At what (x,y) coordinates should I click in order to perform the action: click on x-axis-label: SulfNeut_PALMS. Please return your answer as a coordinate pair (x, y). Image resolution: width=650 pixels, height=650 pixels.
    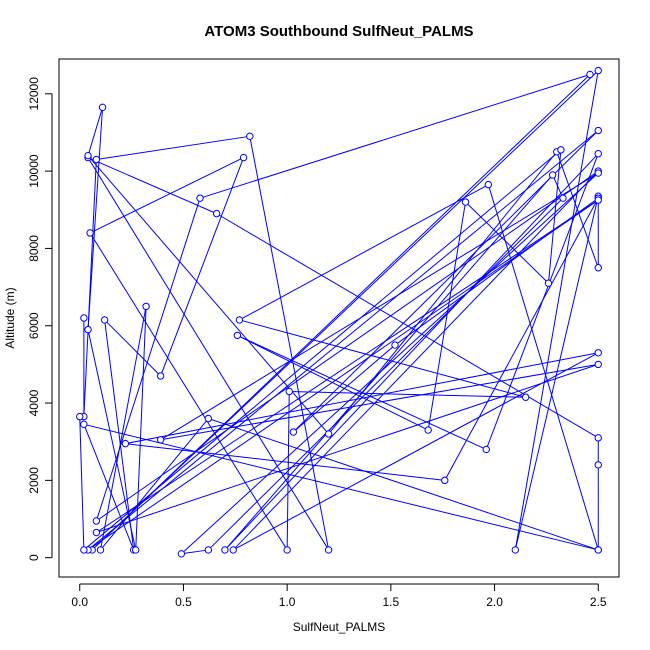
    Looking at the image, I should click on (339, 627).